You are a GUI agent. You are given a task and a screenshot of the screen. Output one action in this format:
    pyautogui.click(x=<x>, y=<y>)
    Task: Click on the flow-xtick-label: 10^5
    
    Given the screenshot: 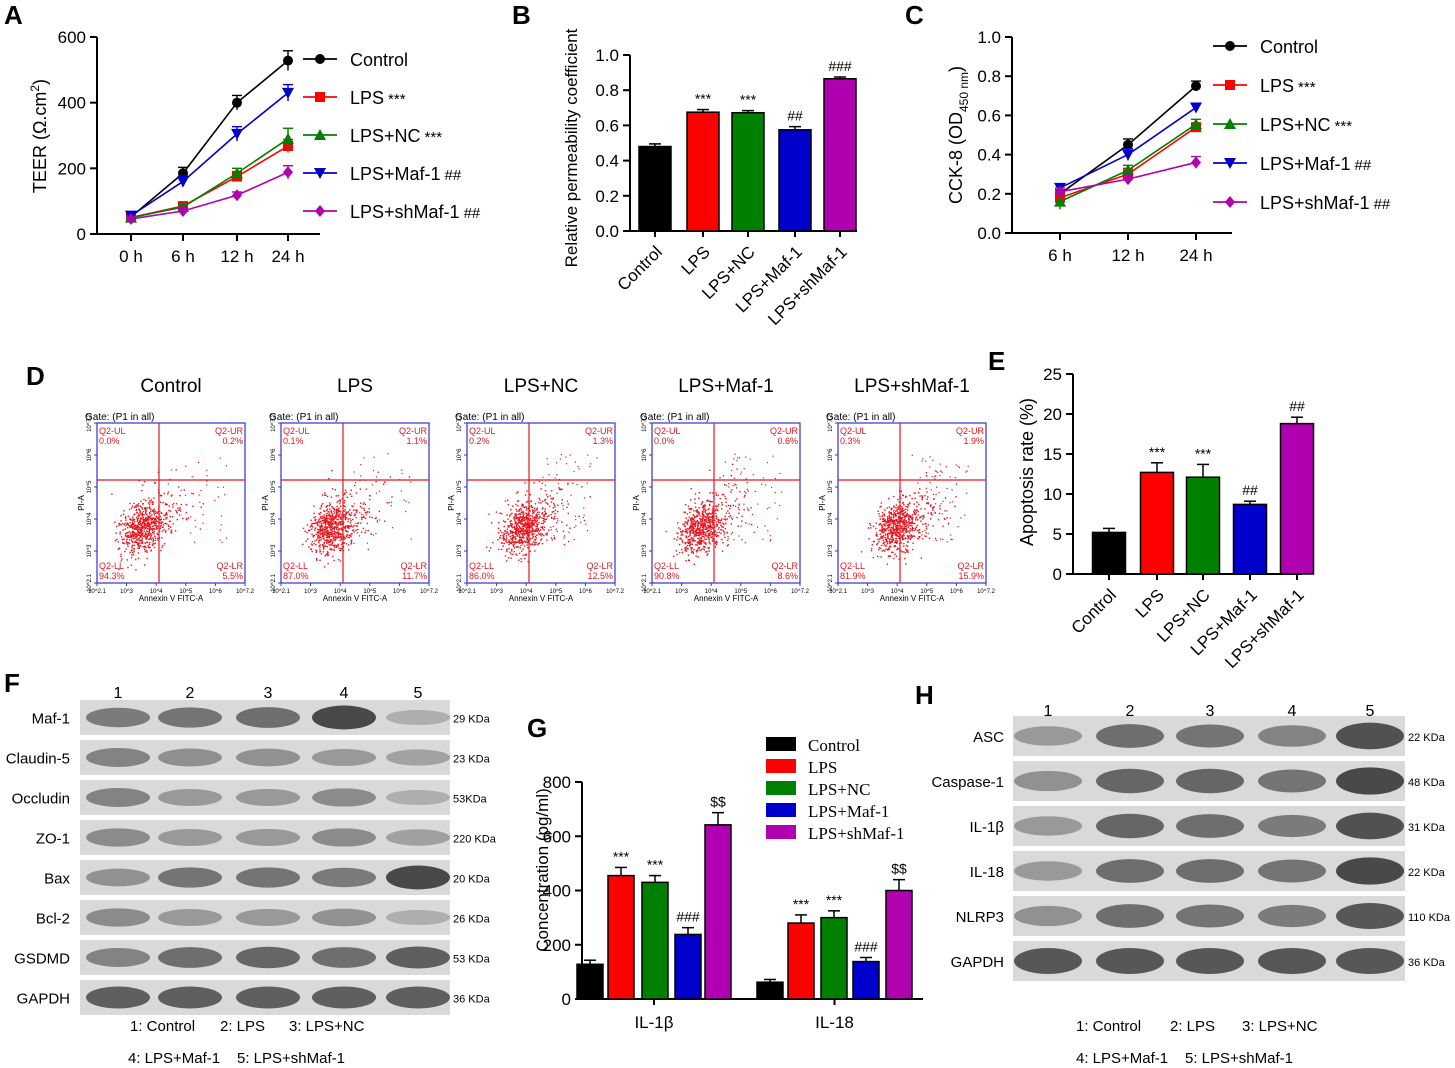 What is the action you would take?
    pyautogui.click(x=185, y=592)
    